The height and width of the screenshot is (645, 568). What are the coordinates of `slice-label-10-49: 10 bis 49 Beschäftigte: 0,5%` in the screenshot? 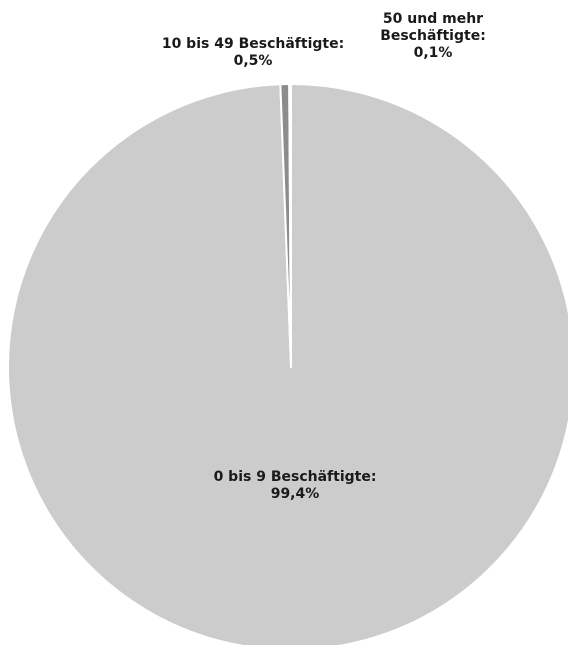 It's located at (253, 53).